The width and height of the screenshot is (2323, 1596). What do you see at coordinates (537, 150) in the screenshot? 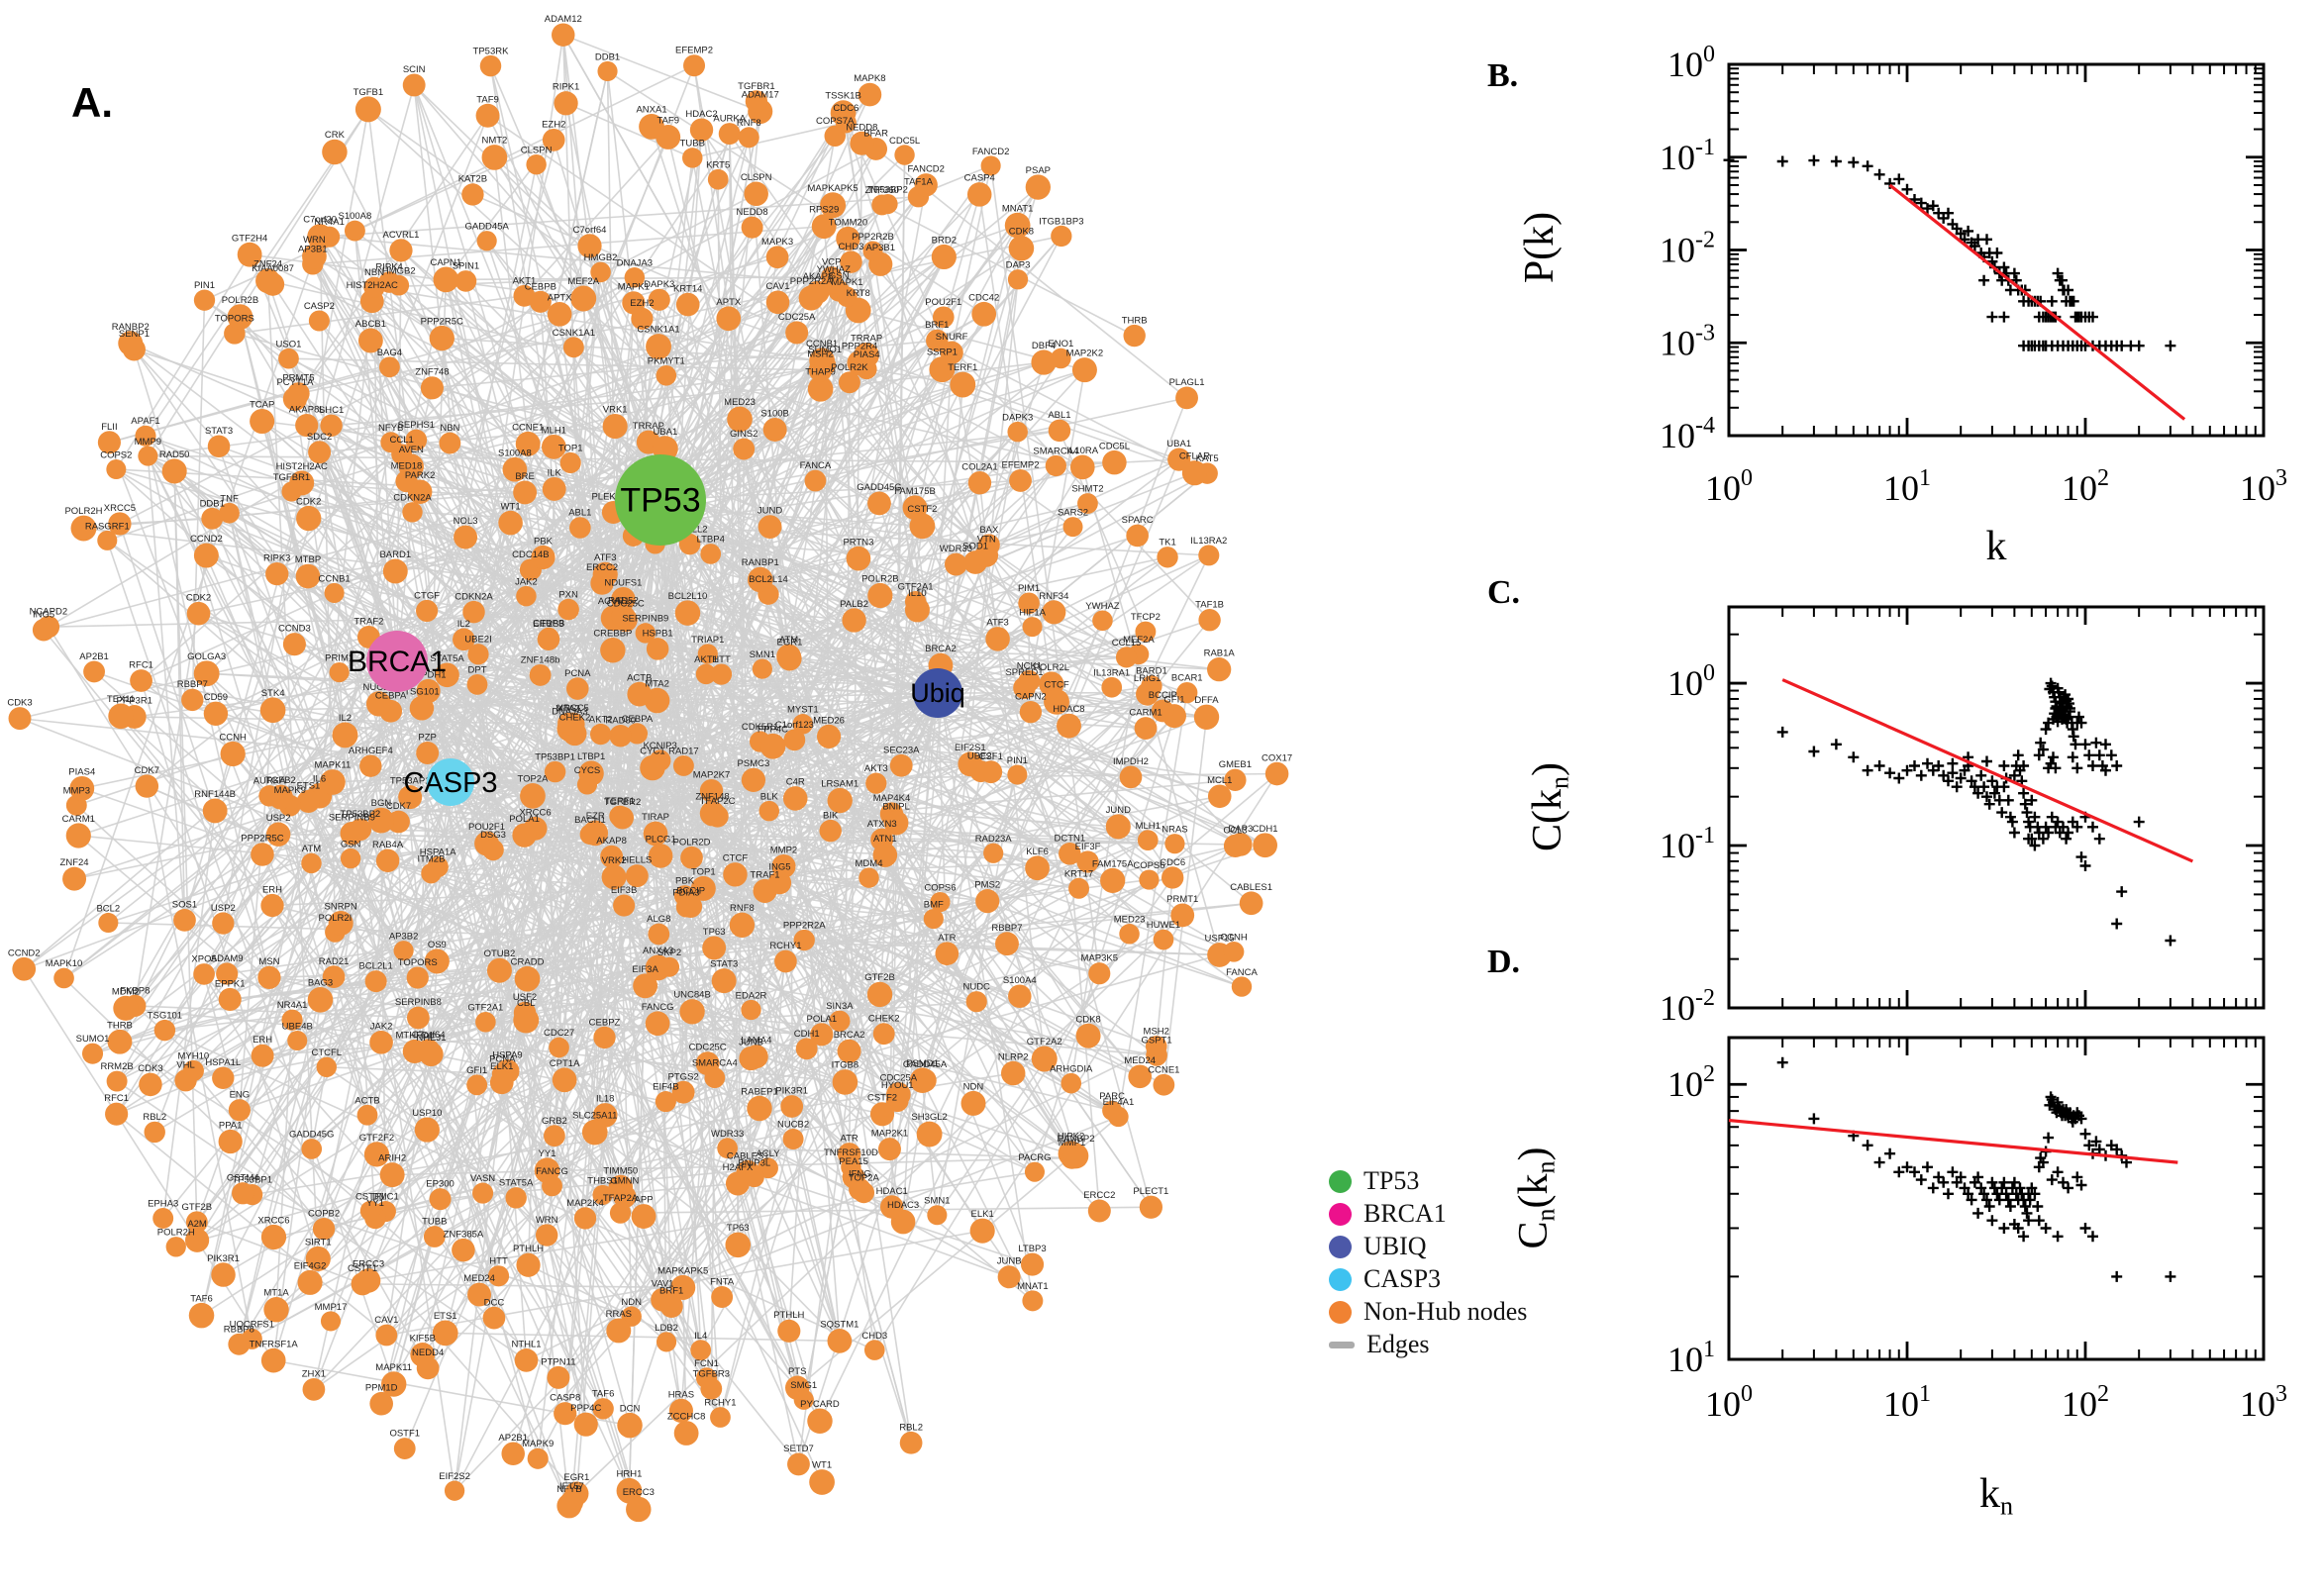
I see `gene-node-label: CLSPN` at bounding box center [537, 150].